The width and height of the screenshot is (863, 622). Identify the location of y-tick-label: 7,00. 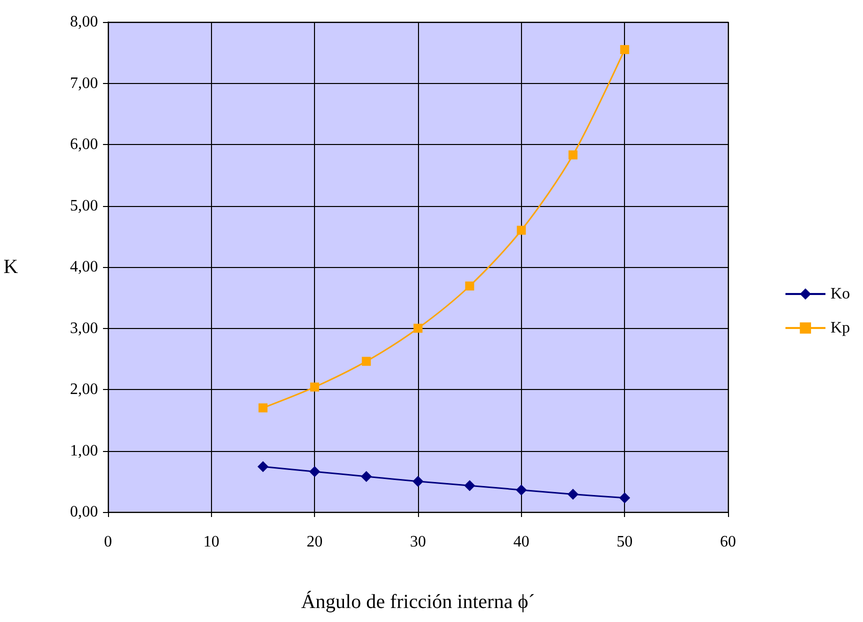
(84, 83).